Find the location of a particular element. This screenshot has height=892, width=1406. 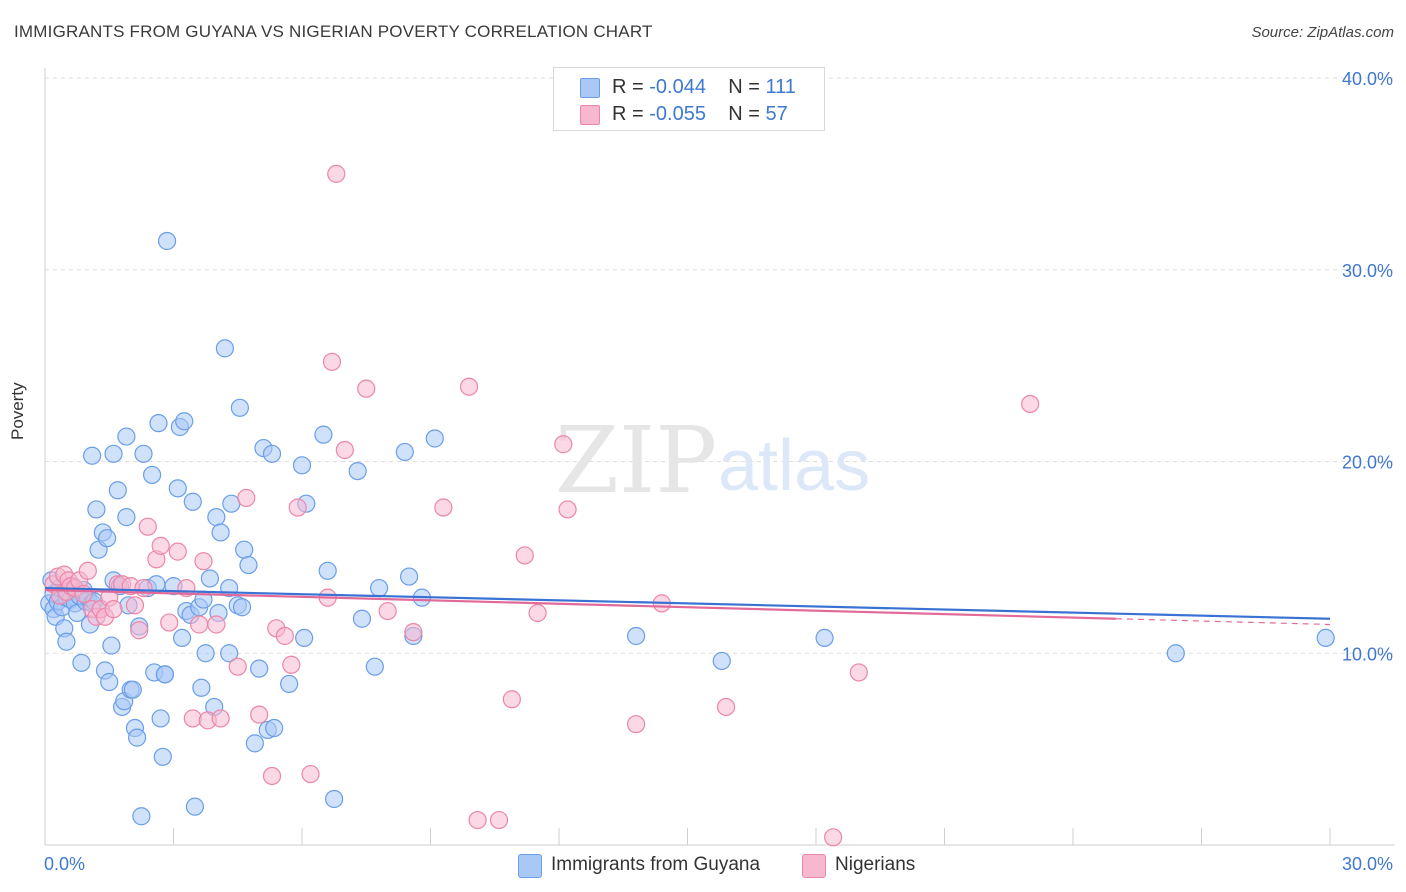

y-tick-label: 30.0% is located at coordinates (1367, 271).